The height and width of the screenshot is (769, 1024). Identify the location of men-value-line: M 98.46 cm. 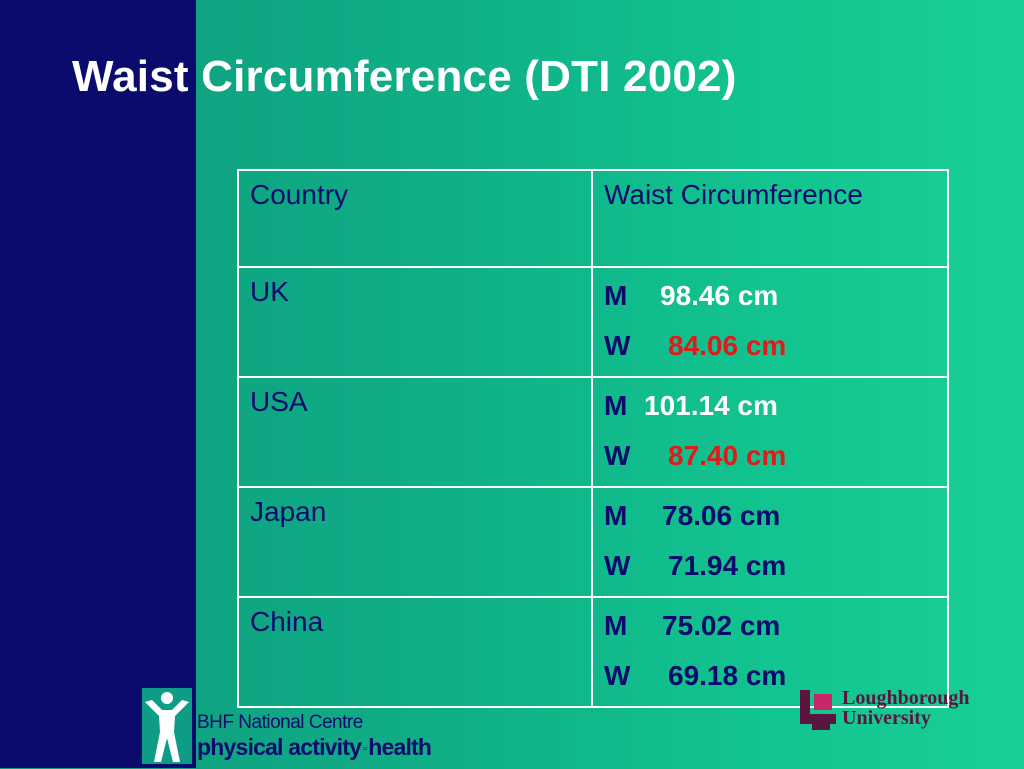
(770, 301).